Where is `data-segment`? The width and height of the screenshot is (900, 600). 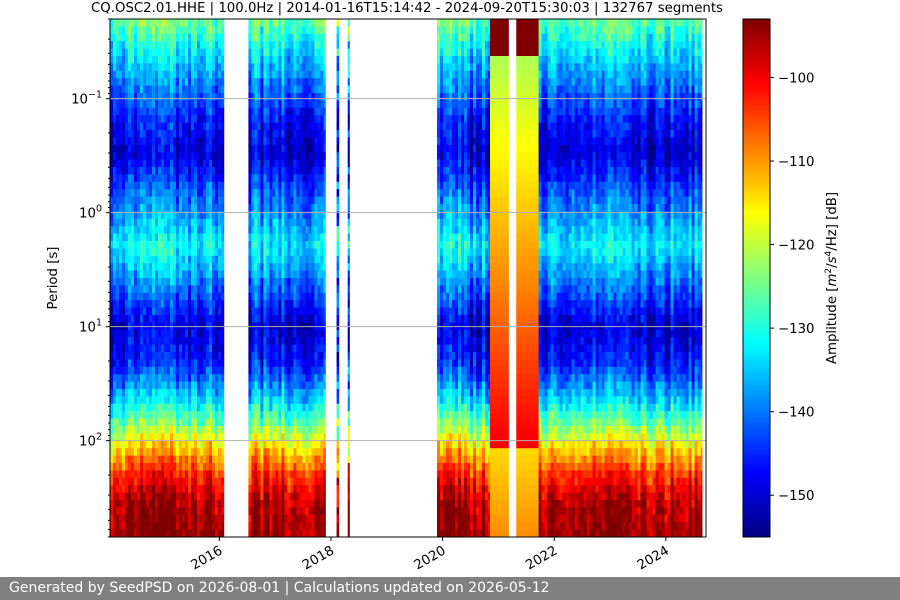
data-segment is located at coordinates (348, 278).